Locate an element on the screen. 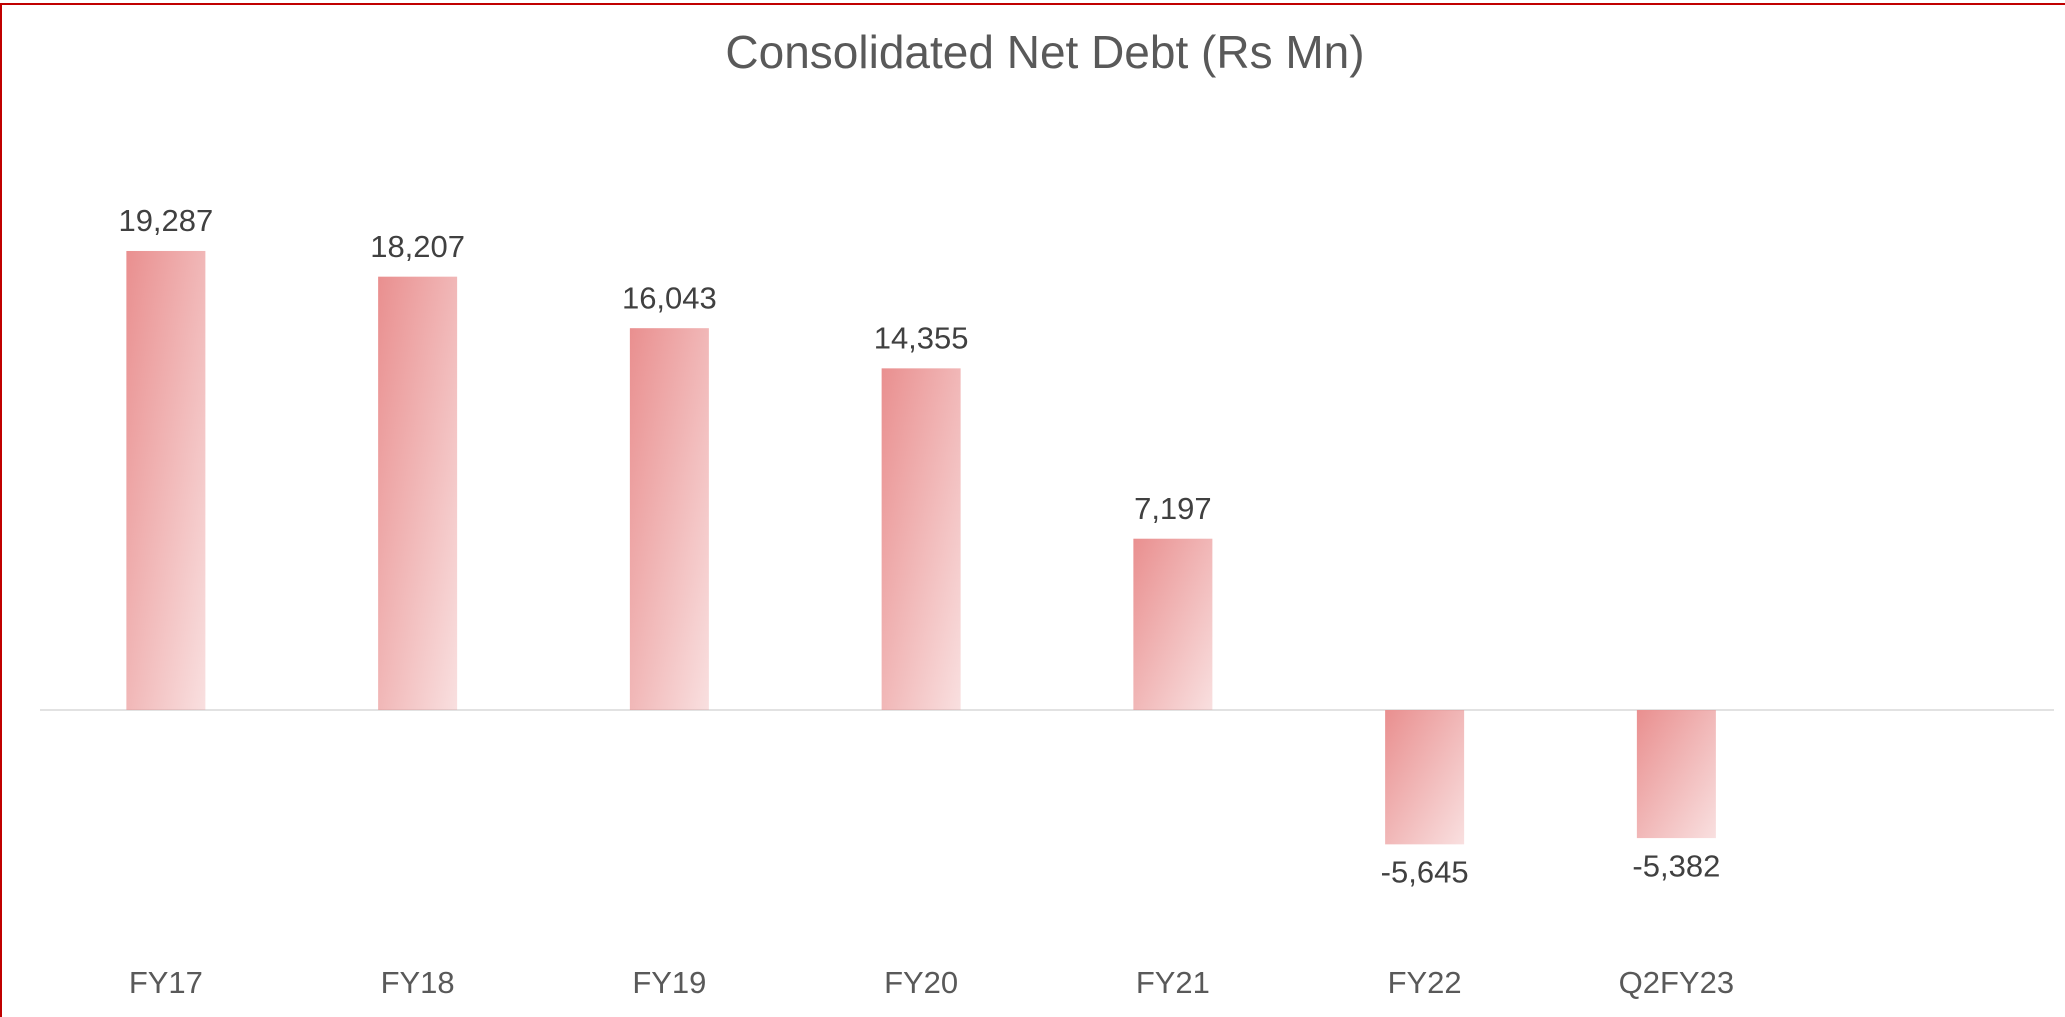 The image size is (2065, 1017). x-tick-label: FY22 is located at coordinates (1425, 982).